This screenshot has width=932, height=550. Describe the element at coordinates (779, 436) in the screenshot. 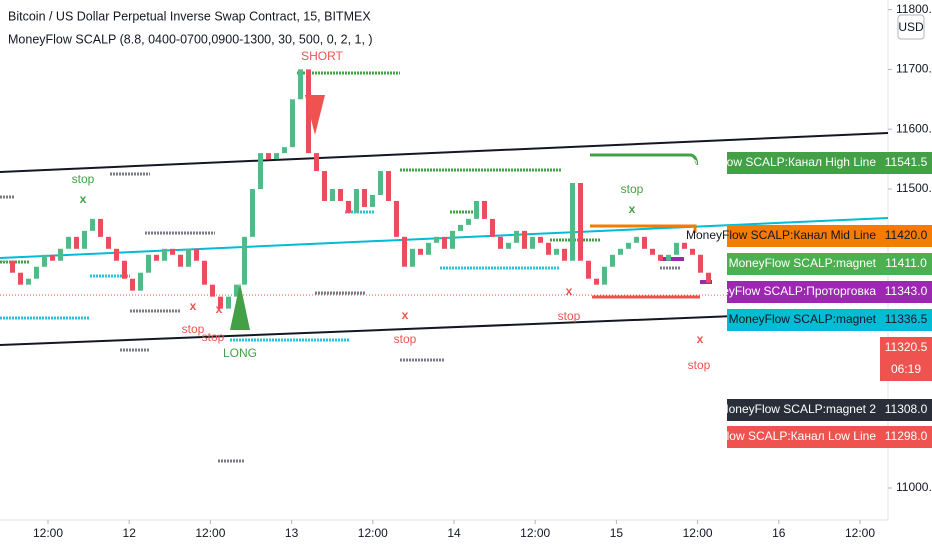

I see `tag-name: MoneyFlow SCALP:Канал Low Line` at that location.